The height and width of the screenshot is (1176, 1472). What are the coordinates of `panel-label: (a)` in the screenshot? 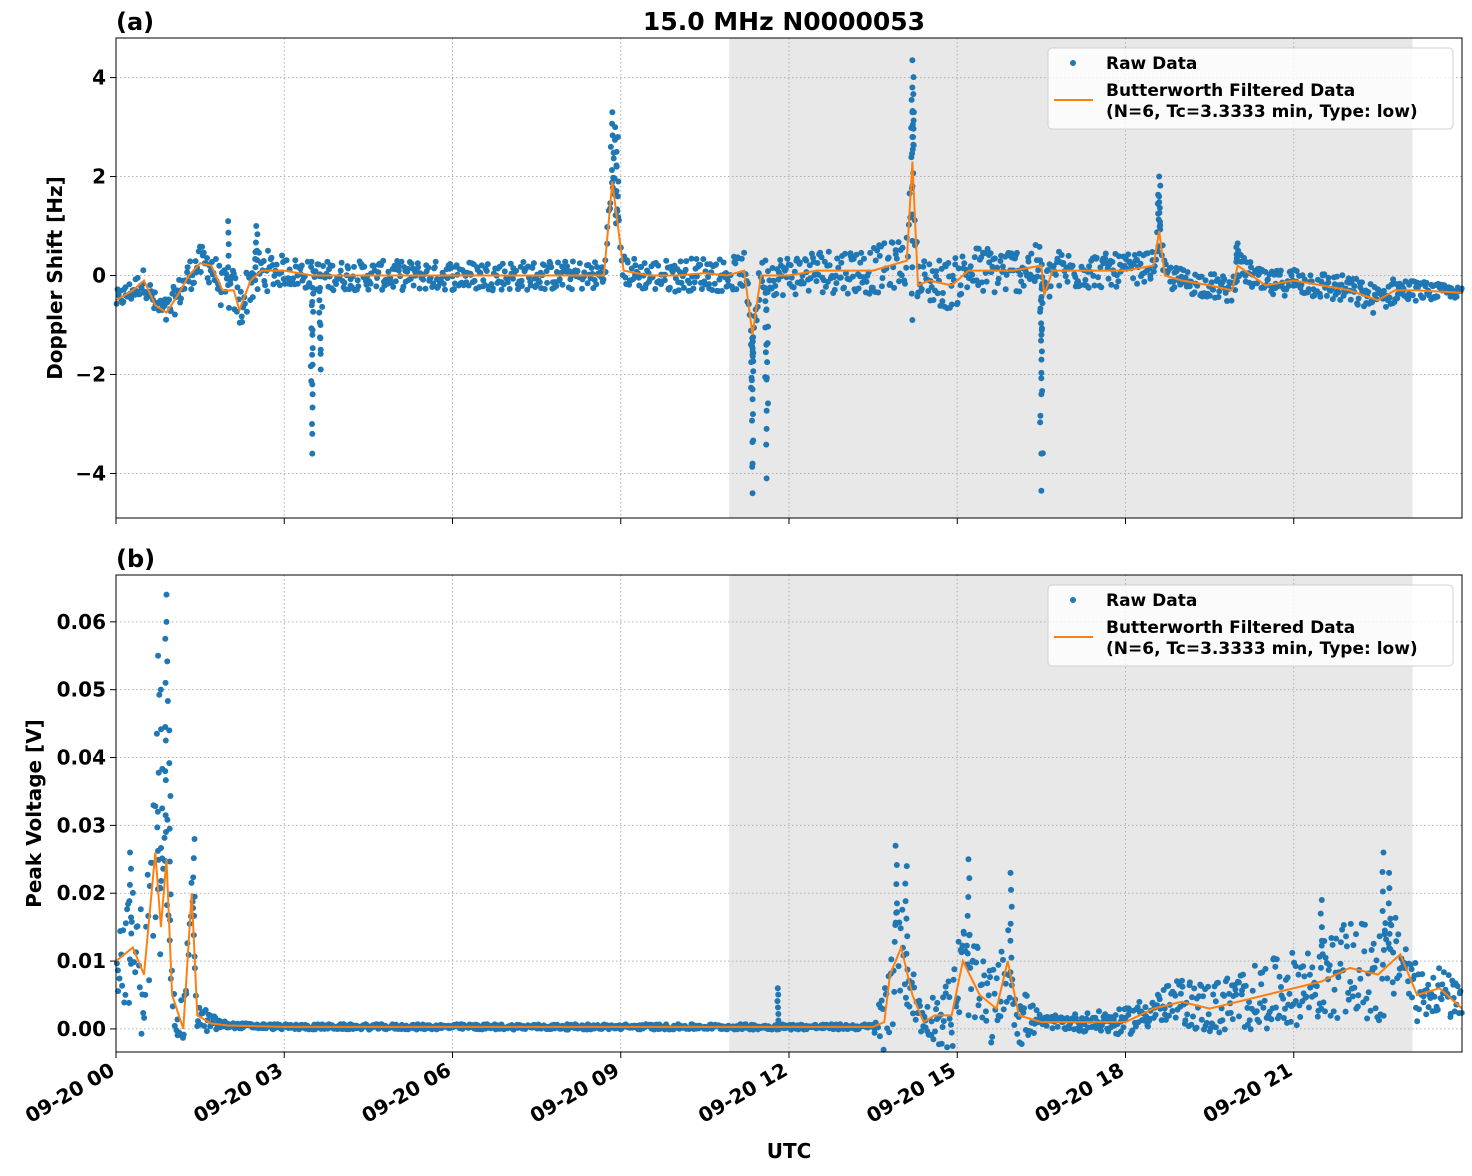 It's located at (135, 22).